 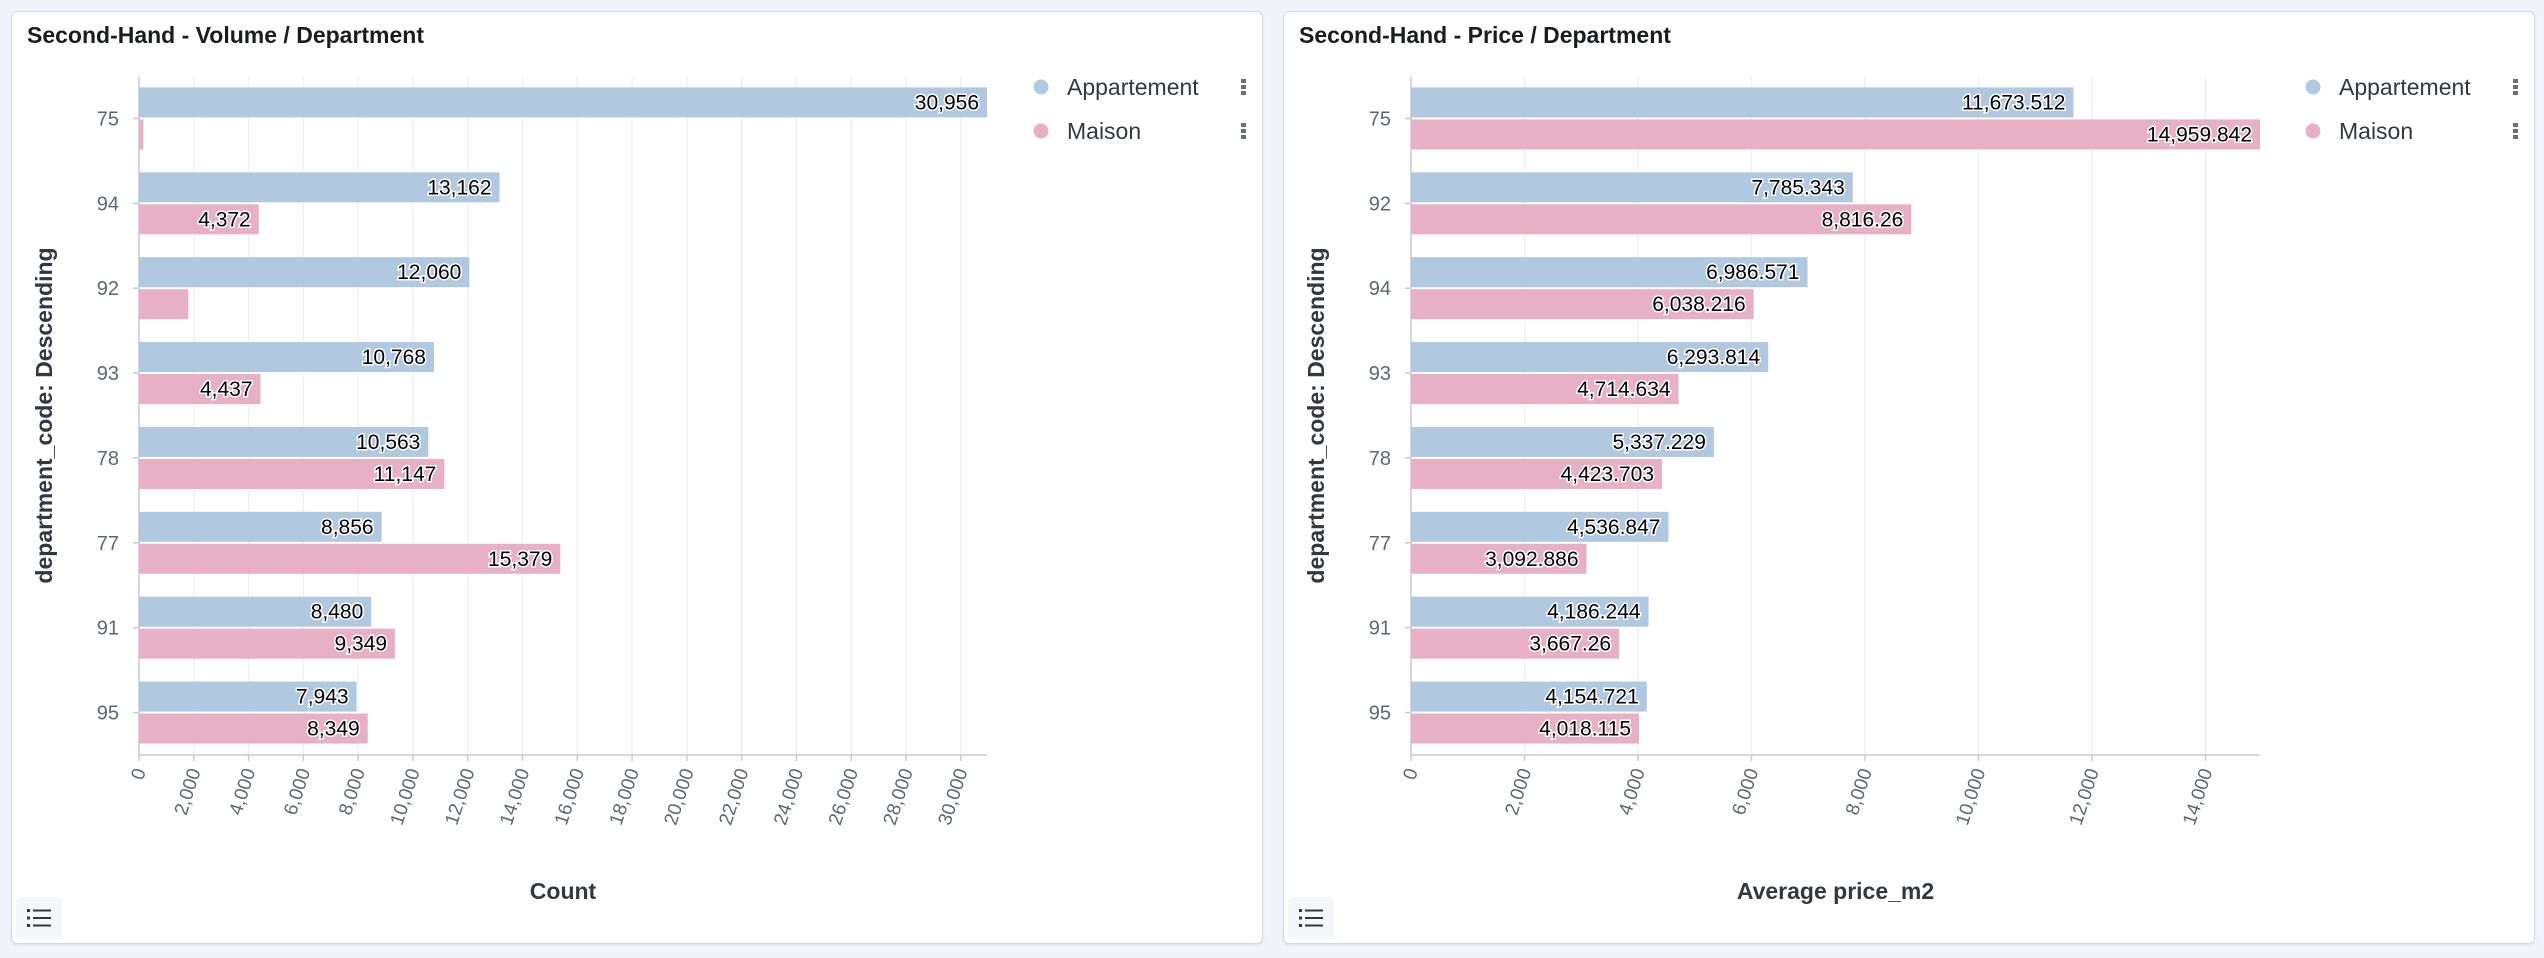 What do you see at coordinates (139, 774) in the screenshot?
I see `x-tick-label: 0` at bounding box center [139, 774].